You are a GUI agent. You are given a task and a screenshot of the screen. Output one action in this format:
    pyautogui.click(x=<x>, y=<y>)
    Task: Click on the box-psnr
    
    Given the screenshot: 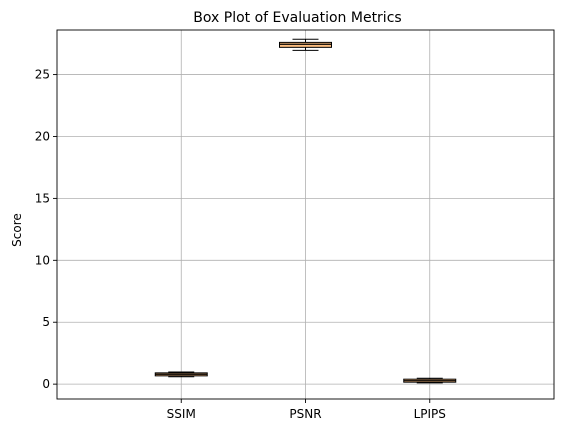 What is the action you would take?
    pyautogui.click(x=305, y=44)
    